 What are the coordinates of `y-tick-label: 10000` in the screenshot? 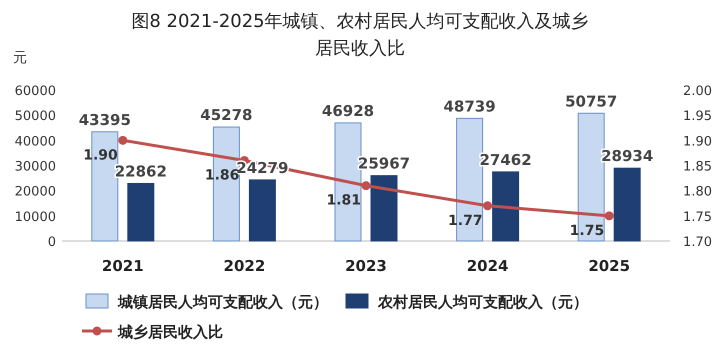 It's located at (35, 217).